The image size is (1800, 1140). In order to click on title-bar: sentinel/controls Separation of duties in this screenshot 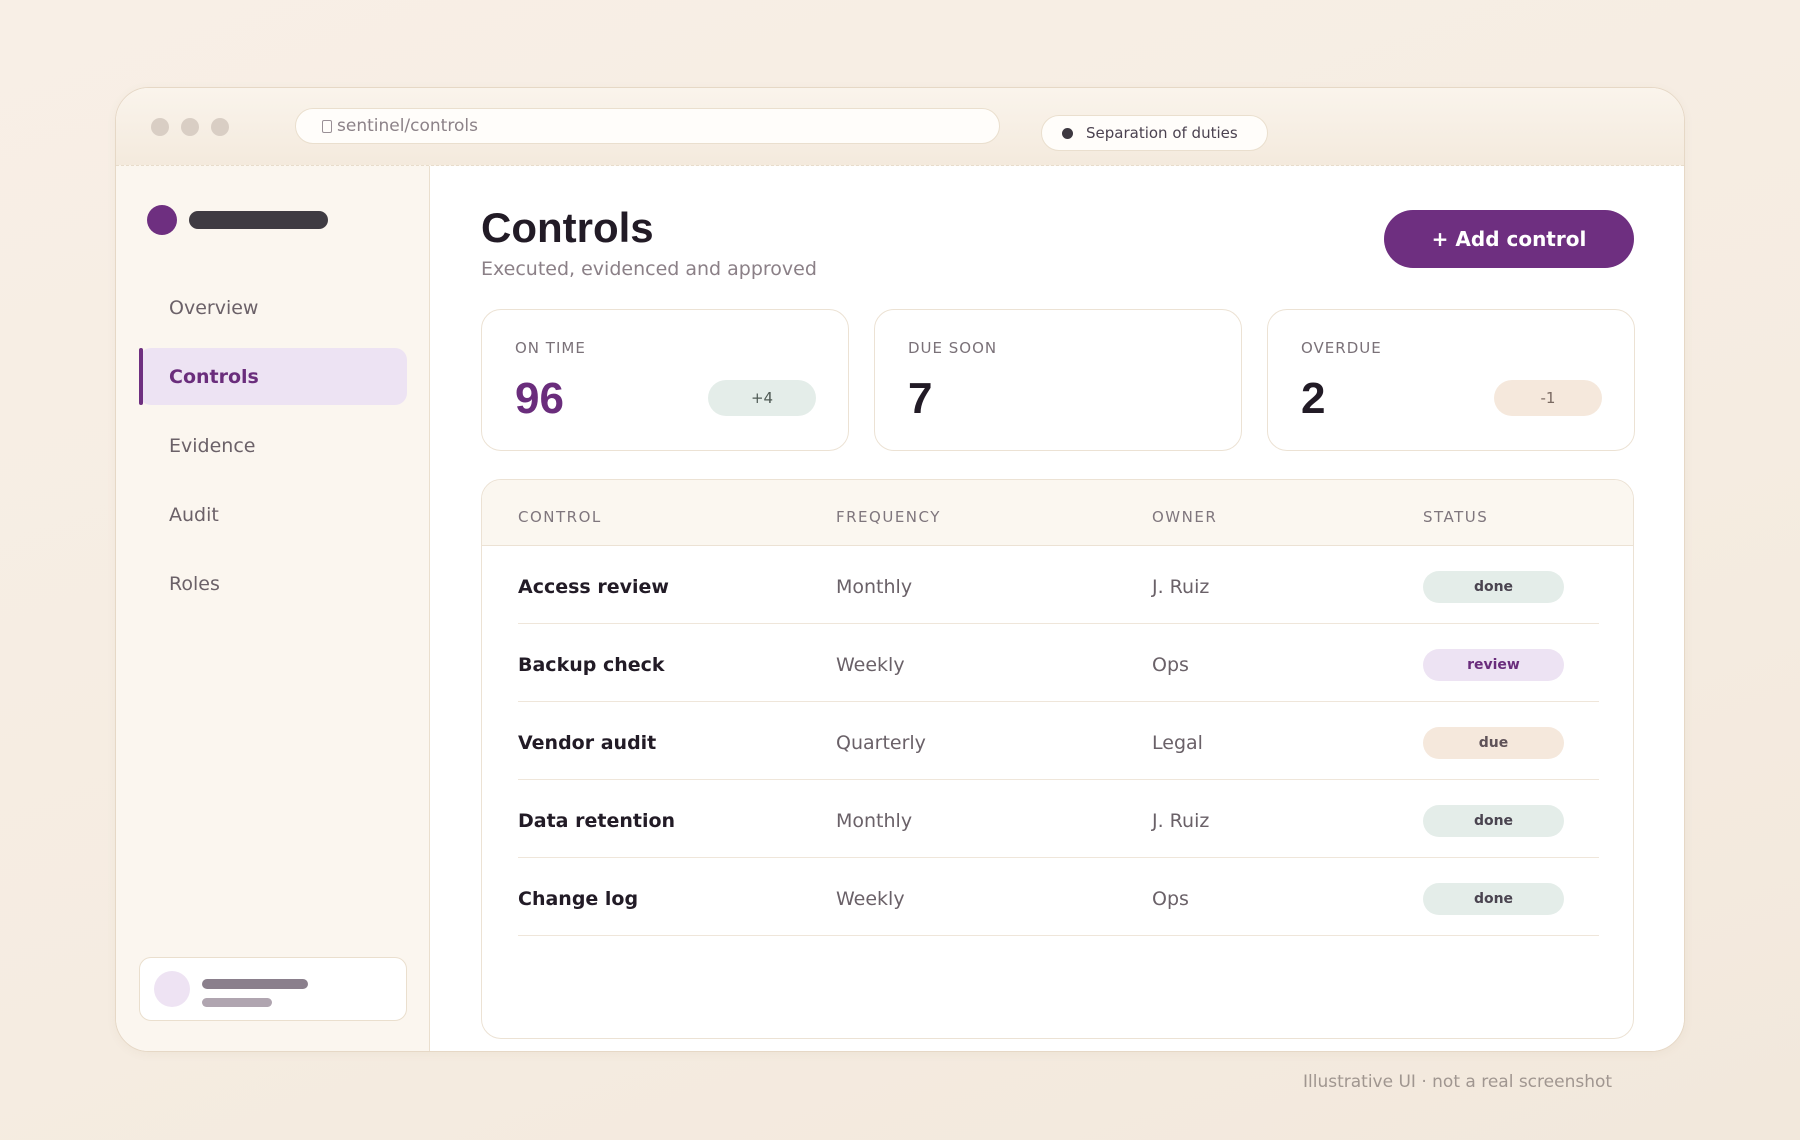, I will do `click(900, 127)`.